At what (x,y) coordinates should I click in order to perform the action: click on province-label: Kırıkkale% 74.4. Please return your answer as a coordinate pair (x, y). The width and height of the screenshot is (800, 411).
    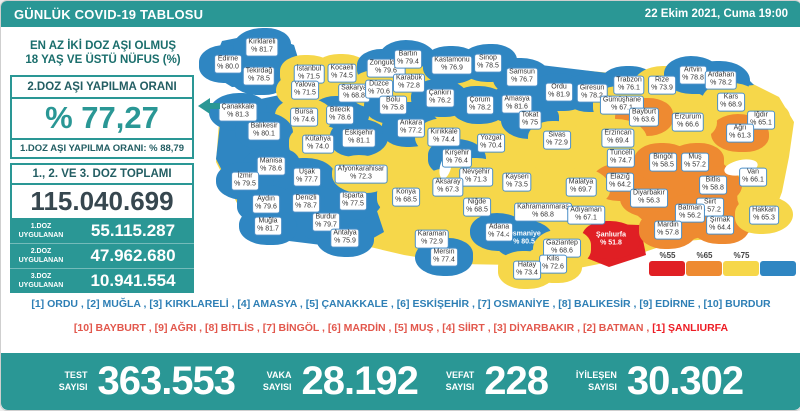
    Looking at the image, I should click on (444, 137).